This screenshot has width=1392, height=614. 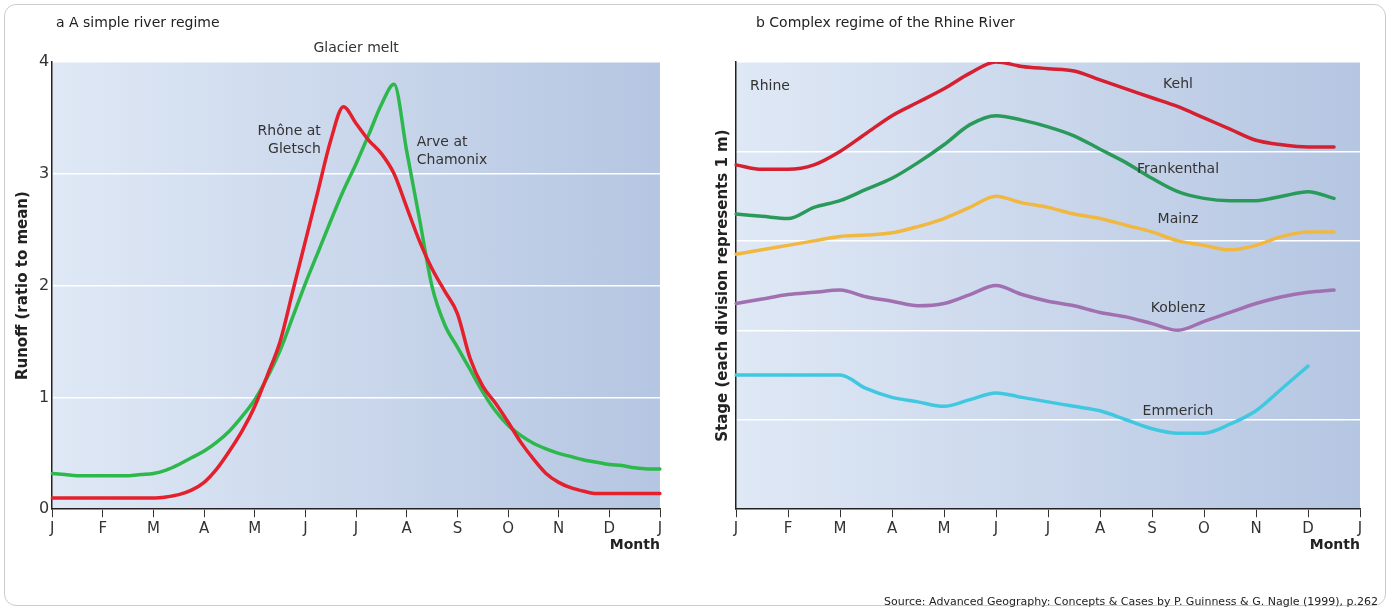 I want to click on chart-title: b Complex regime of the Rhine River, so click(x=885, y=22).